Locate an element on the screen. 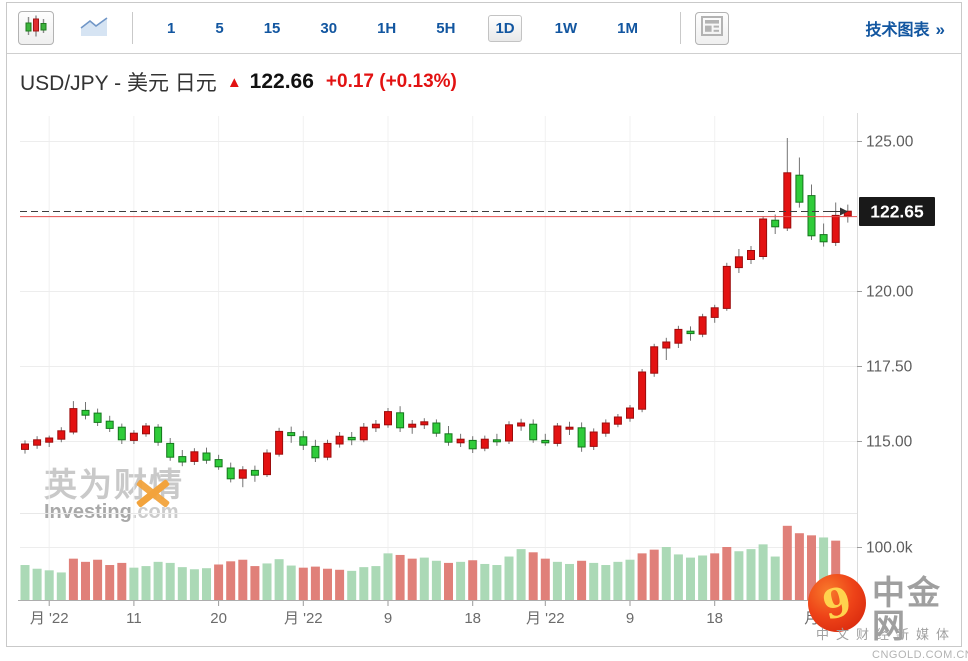 The width and height of the screenshot is (968, 661). price-change: +0.17 (+0.13%) is located at coordinates (391, 81).